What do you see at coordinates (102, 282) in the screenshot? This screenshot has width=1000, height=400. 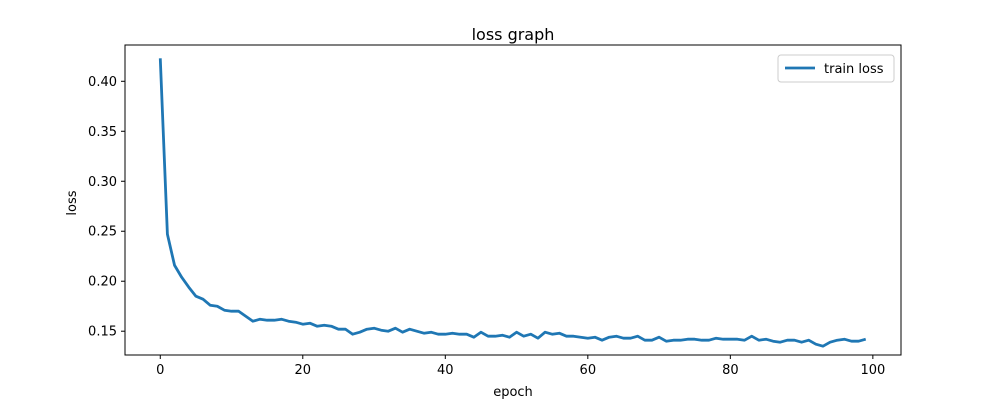 I see `y-tick-label: 0.20` at bounding box center [102, 282].